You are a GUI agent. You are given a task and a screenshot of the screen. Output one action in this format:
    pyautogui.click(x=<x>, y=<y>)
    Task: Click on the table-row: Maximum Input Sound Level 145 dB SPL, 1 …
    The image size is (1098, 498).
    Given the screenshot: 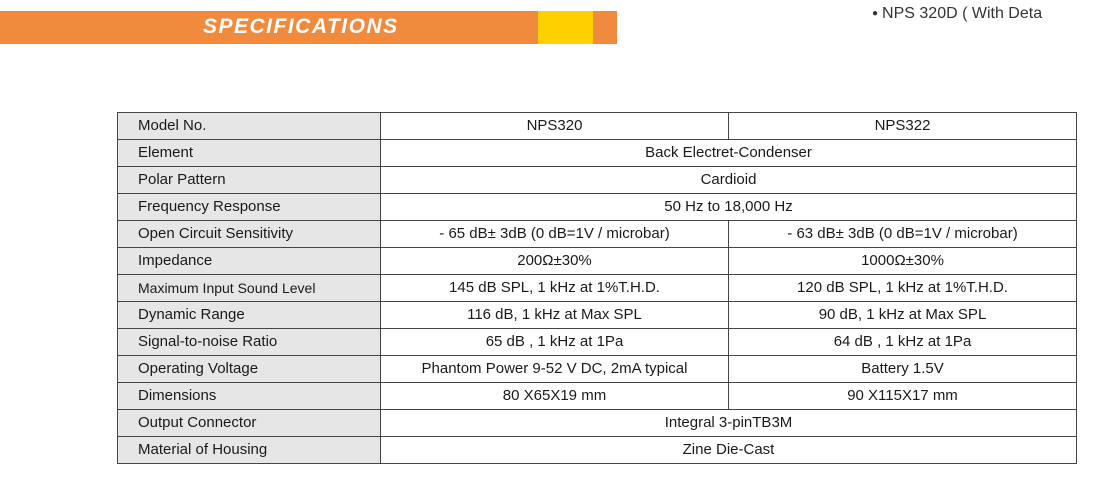 What is the action you would take?
    pyautogui.click(x=597, y=288)
    